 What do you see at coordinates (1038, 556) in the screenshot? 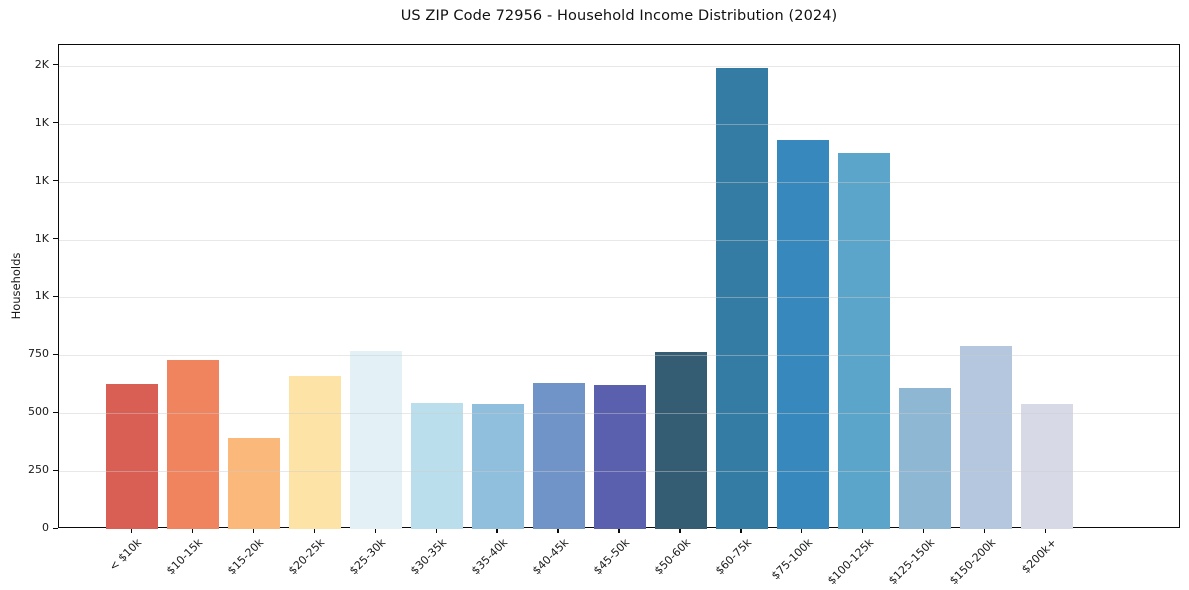
I see `x-tick-label: $200k+` at bounding box center [1038, 556].